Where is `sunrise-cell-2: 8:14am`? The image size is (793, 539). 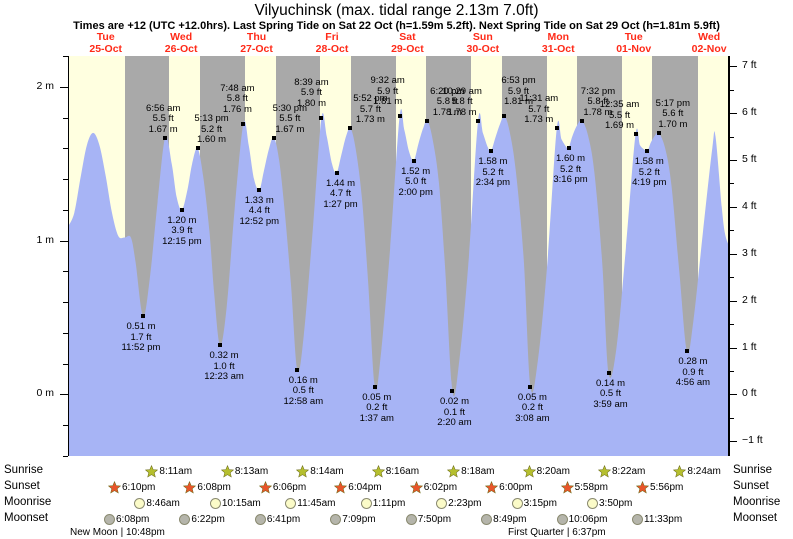 sunrise-cell-2: 8:14am is located at coordinates (320, 471).